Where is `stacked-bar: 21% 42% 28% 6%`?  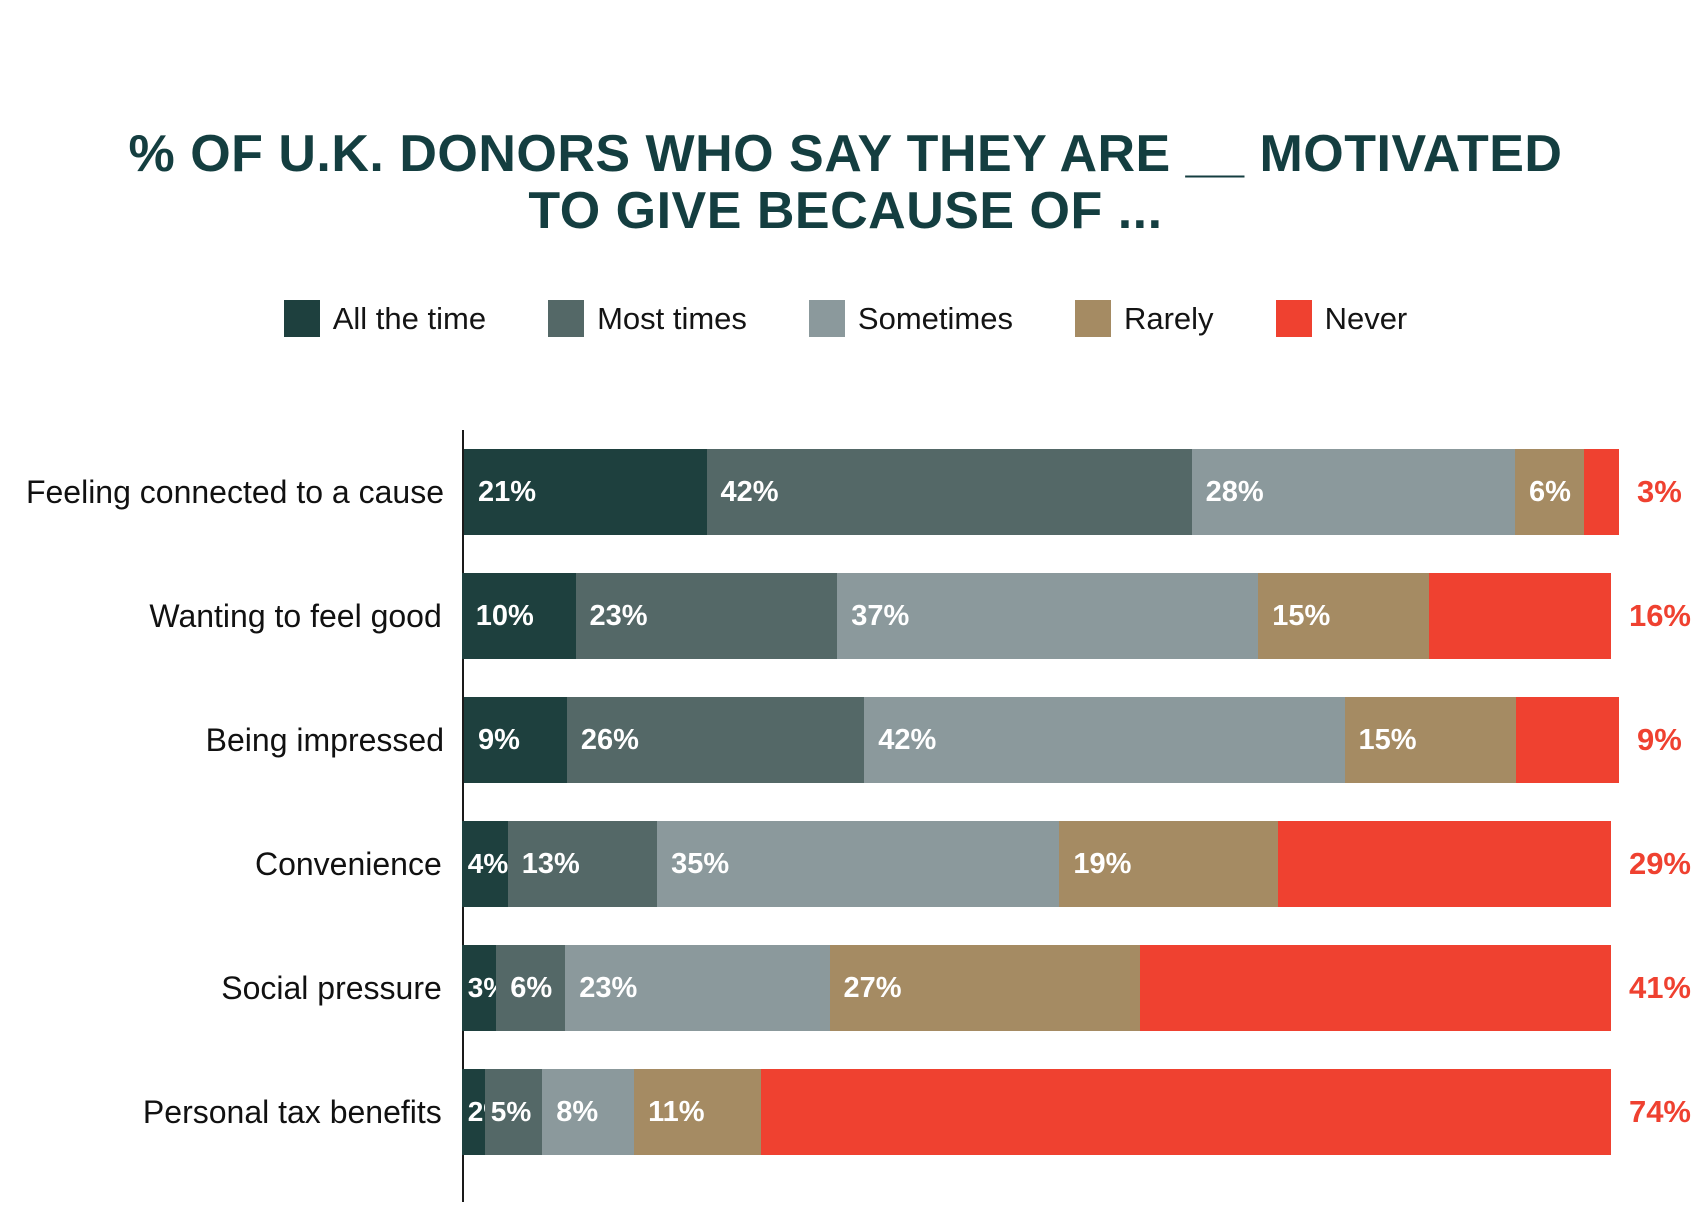 stacked-bar: 21% 42% 28% 6% is located at coordinates (1041, 492).